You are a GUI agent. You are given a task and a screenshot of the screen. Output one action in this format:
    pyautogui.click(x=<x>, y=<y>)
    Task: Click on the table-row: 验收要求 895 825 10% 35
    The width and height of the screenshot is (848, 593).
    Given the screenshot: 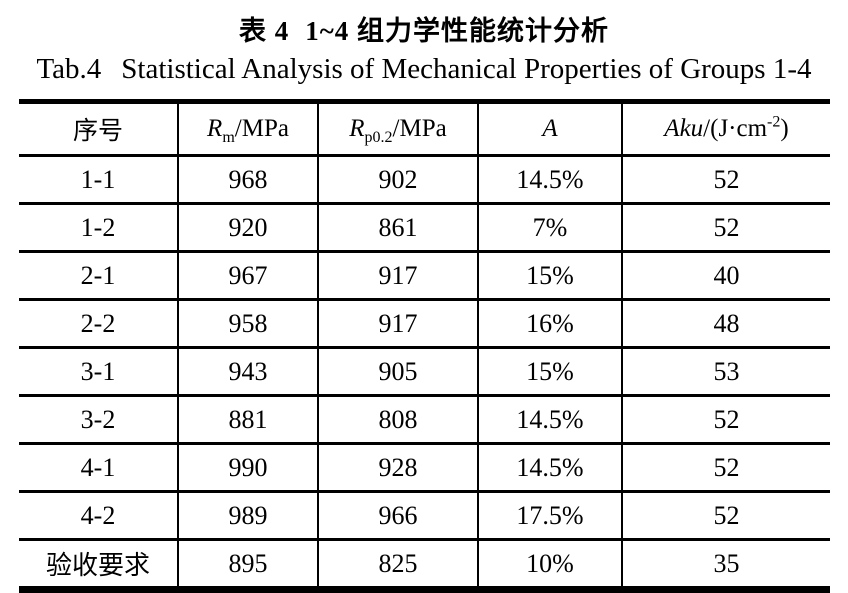 What is the action you would take?
    pyautogui.click(x=424, y=564)
    